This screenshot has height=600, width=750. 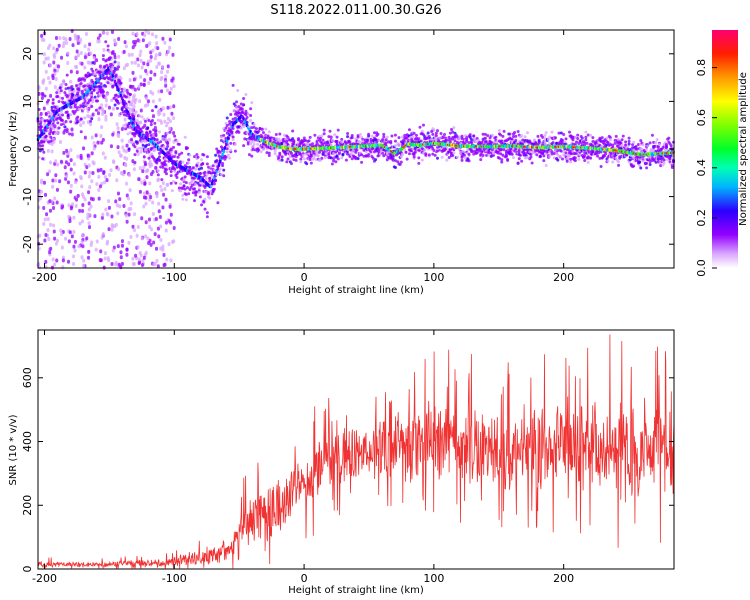 What do you see at coordinates (212, 183) in the screenshot?
I see `spectrogram-ridge-cell` at bounding box center [212, 183].